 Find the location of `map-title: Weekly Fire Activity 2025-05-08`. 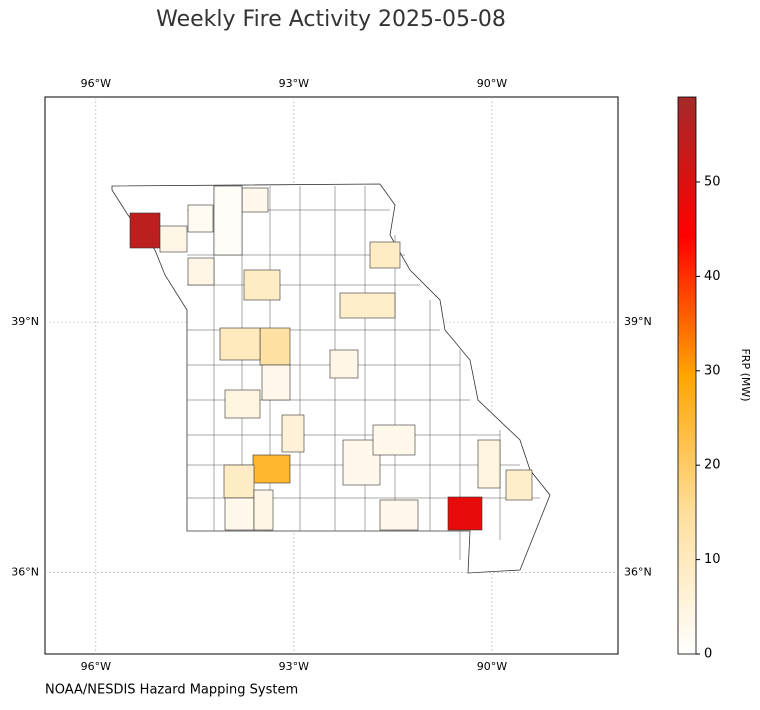

map-title: Weekly Fire Activity 2025-05-08 is located at coordinates (331, 19).